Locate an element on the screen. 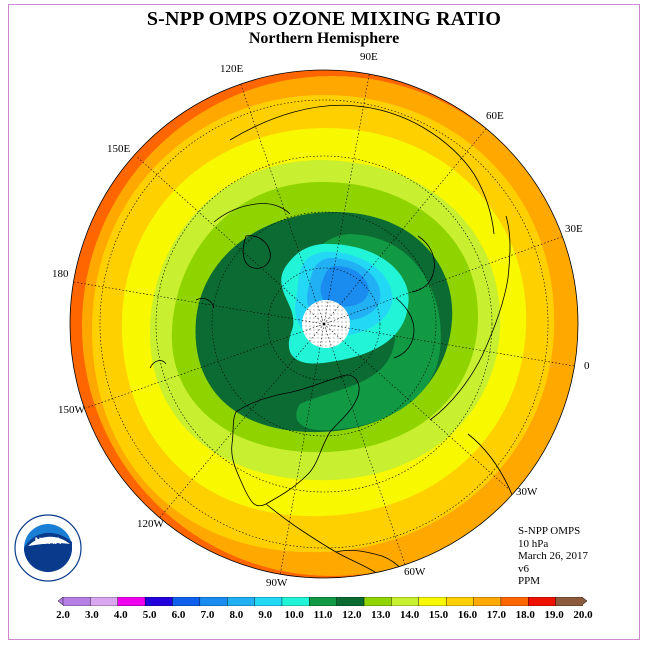  colorbar-label: 2.0 is located at coordinates (63, 615).